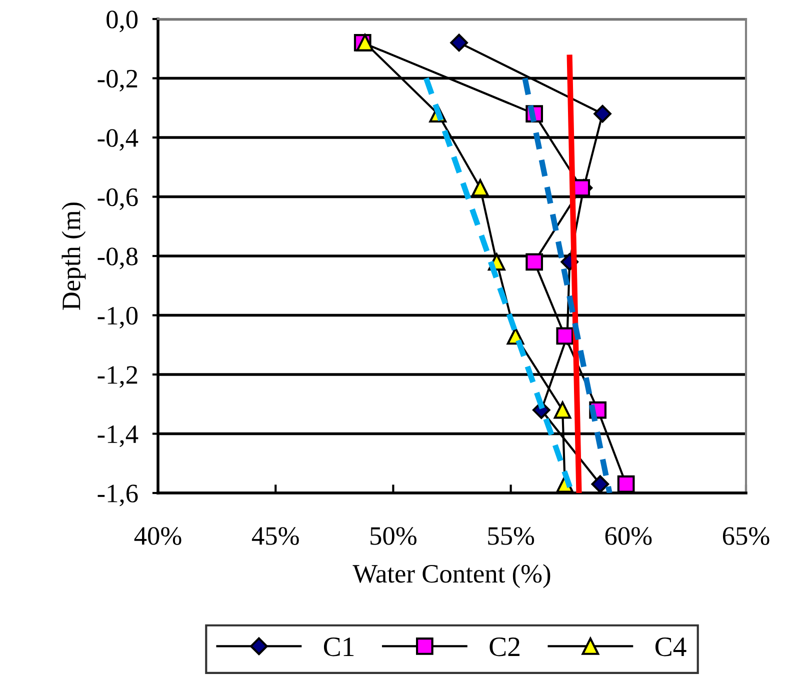 Image resolution: width=787 pixels, height=689 pixels. What do you see at coordinates (118, 81) in the screenshot?
I see `y-tick-label: -0,2` at bounding box center [118, 81].